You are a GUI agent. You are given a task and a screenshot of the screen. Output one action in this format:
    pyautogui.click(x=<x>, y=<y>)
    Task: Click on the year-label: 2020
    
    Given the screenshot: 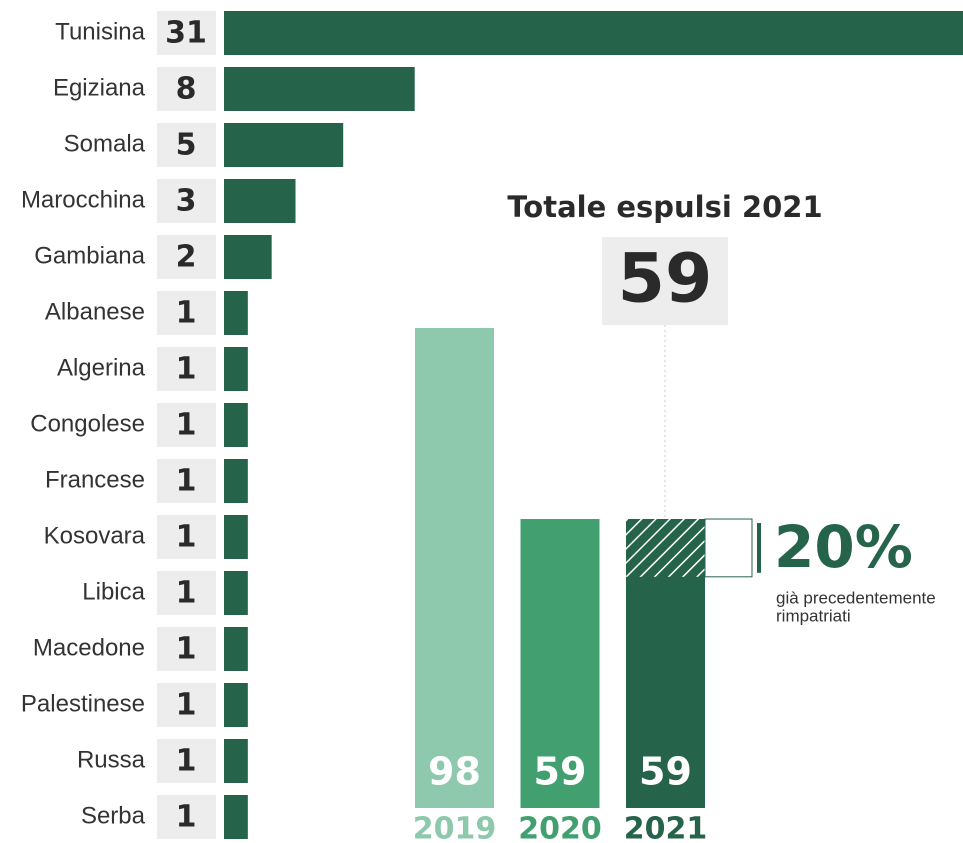 What is the action you would take?
    pyautogui.click(x=560, y=827)
    